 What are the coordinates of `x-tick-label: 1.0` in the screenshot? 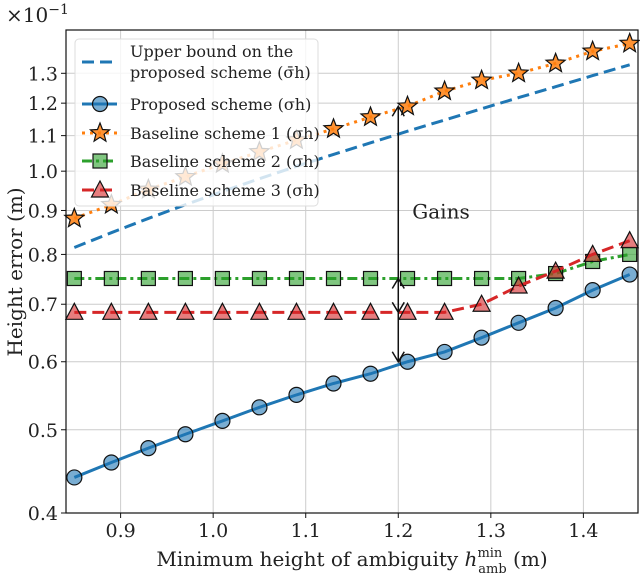 It's located at (213, 531).